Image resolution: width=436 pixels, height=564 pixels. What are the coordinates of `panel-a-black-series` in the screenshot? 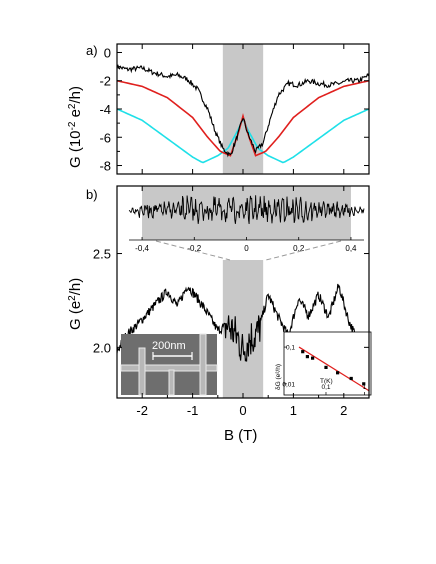 It's located at (243, 111).